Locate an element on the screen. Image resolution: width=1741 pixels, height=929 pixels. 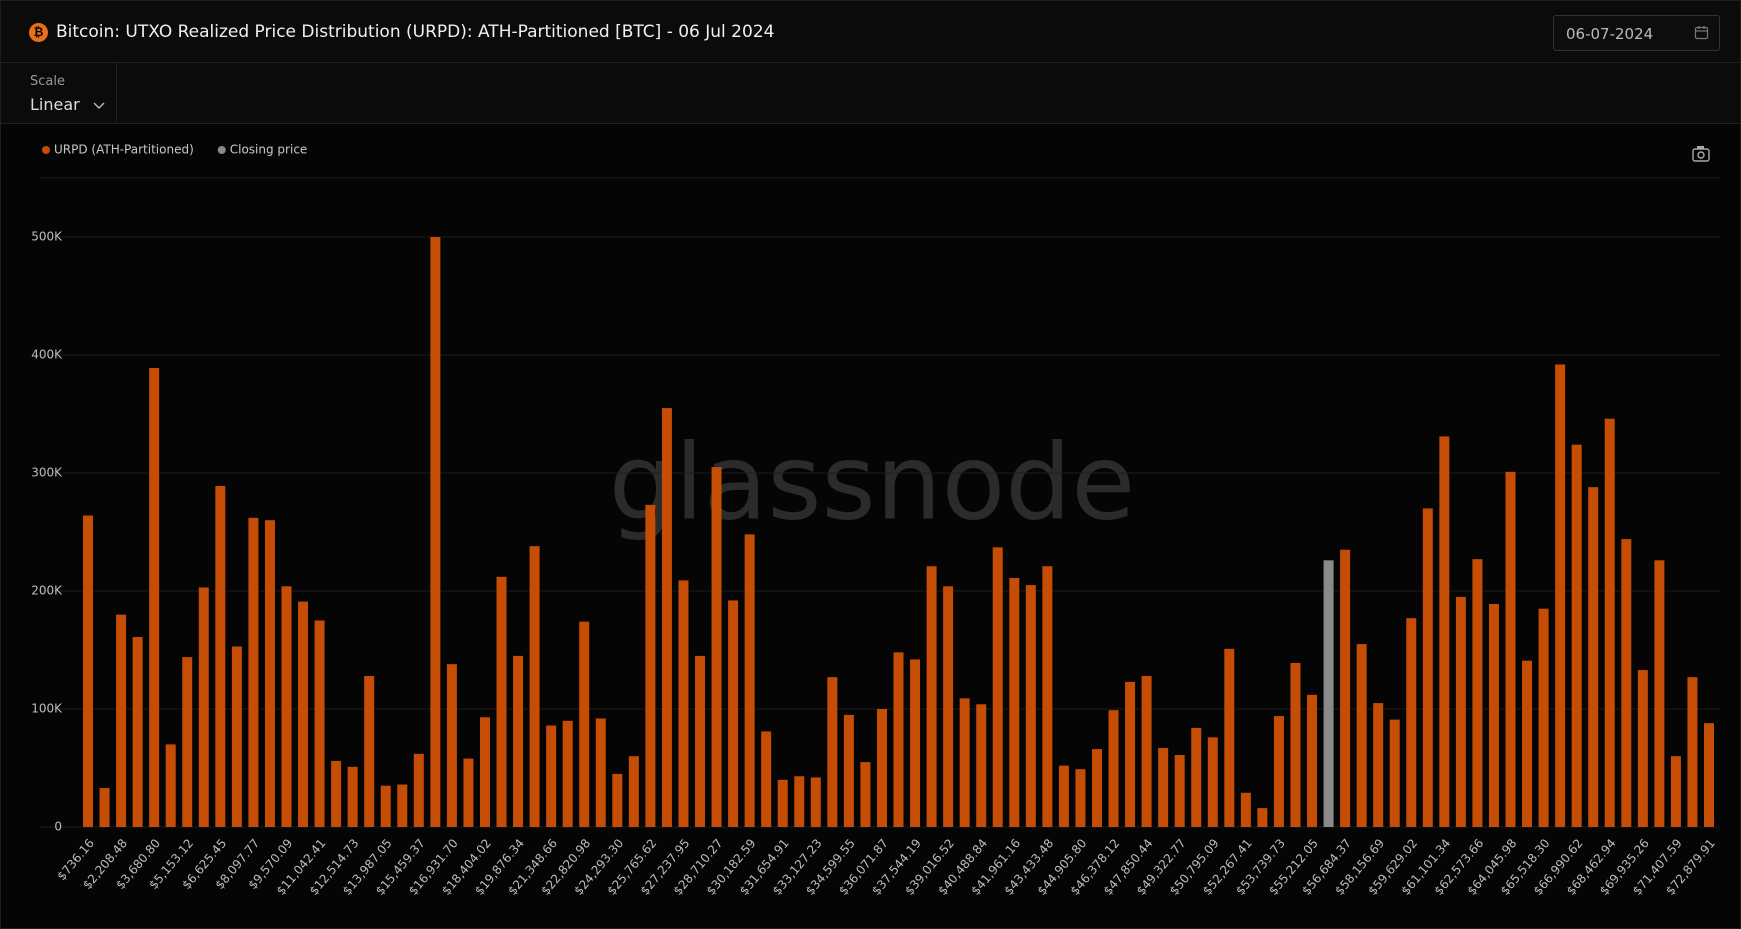
date-value: 06-07-2024 is located at coordinates (1610, 34).